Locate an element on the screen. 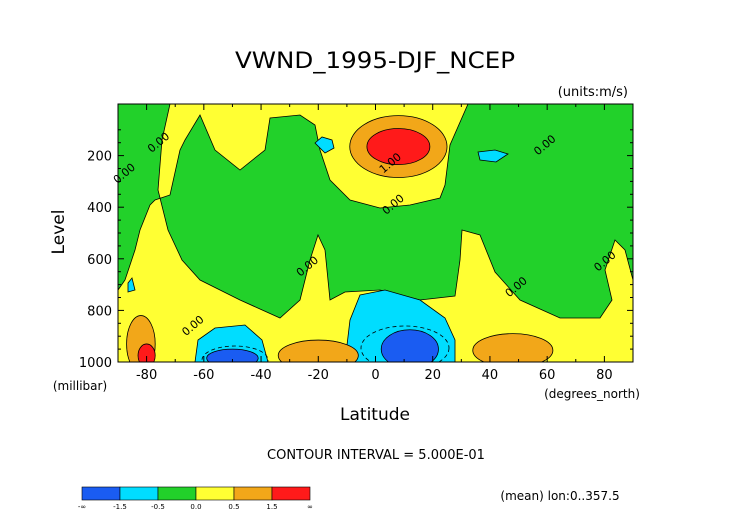  chart-title: VWND_1995-DJF_NCEP is located at coordinates (375, 61).